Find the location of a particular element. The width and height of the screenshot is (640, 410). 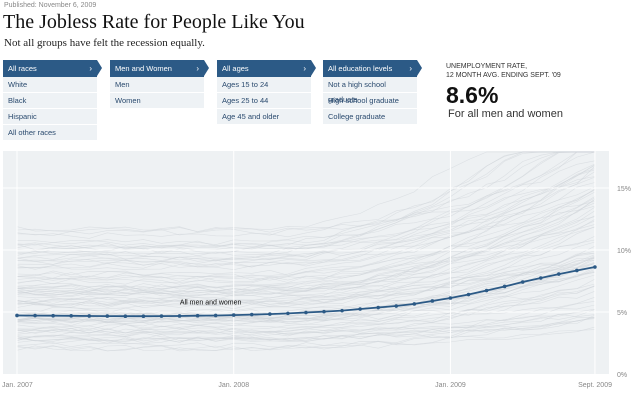

y-tick-label: 5% is located at coordinates (622, 313).